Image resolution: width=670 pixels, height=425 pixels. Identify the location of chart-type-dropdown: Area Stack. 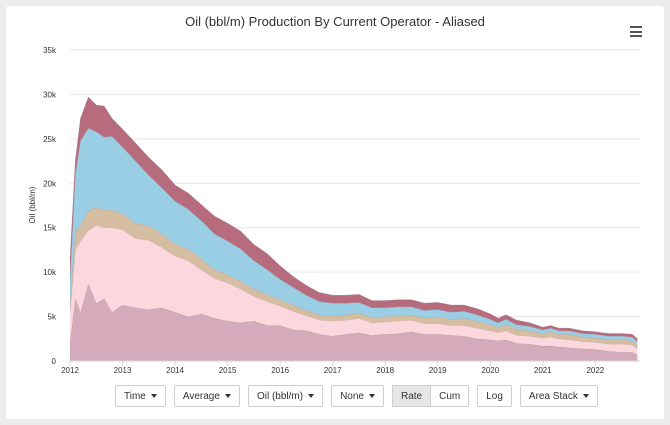
(558, 396).